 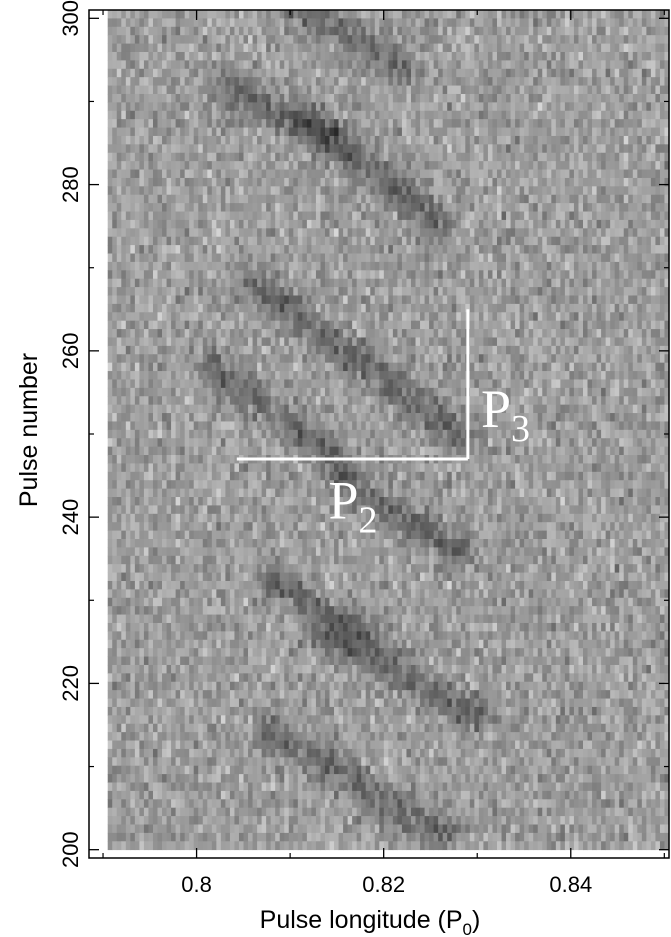 What do you see at coordinates (343, 501) in the screenshot?
I see `p2-label-main: P` at bounding box center [343, 501].